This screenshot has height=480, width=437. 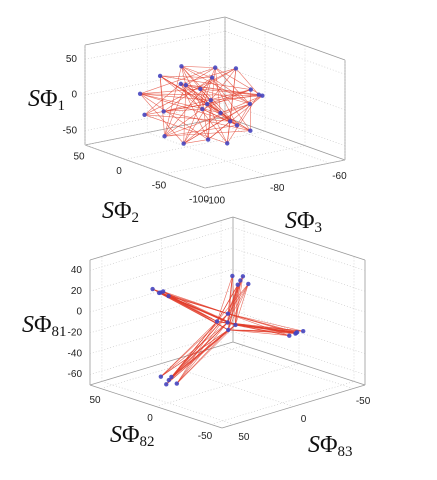 I want to click on z-tick-label: -20, so click(x=75, y=333).